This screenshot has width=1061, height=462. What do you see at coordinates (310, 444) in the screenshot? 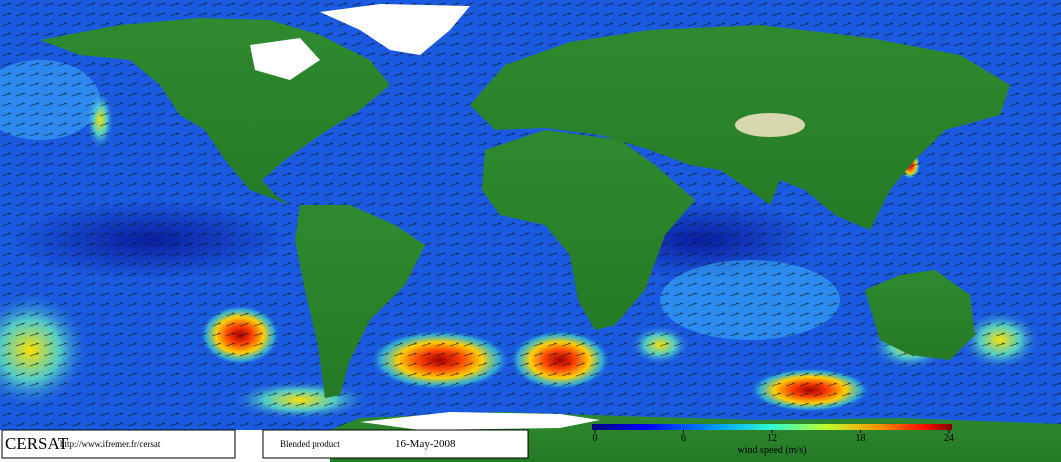
I see `product: Blended product` at bounding box center [310, 444].